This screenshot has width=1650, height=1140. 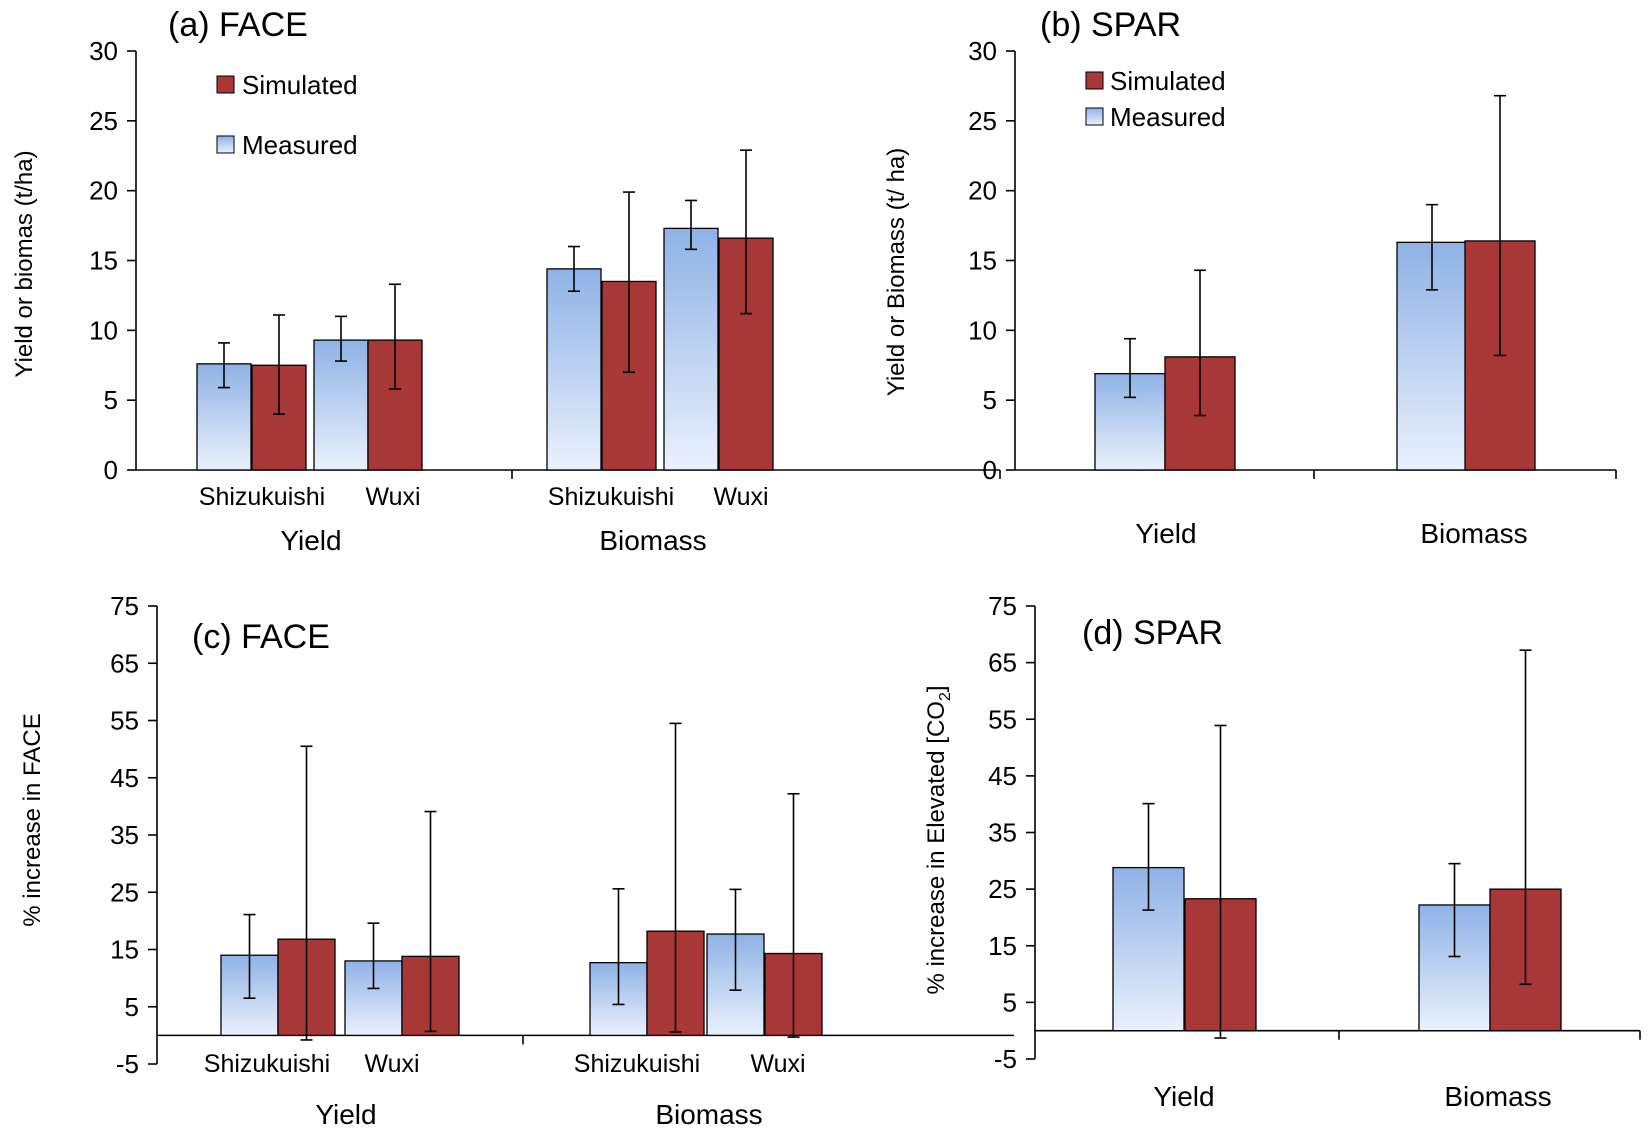 I want to click on panel-c-ylabel: % increase in FACE, so click(x=32, y=819).